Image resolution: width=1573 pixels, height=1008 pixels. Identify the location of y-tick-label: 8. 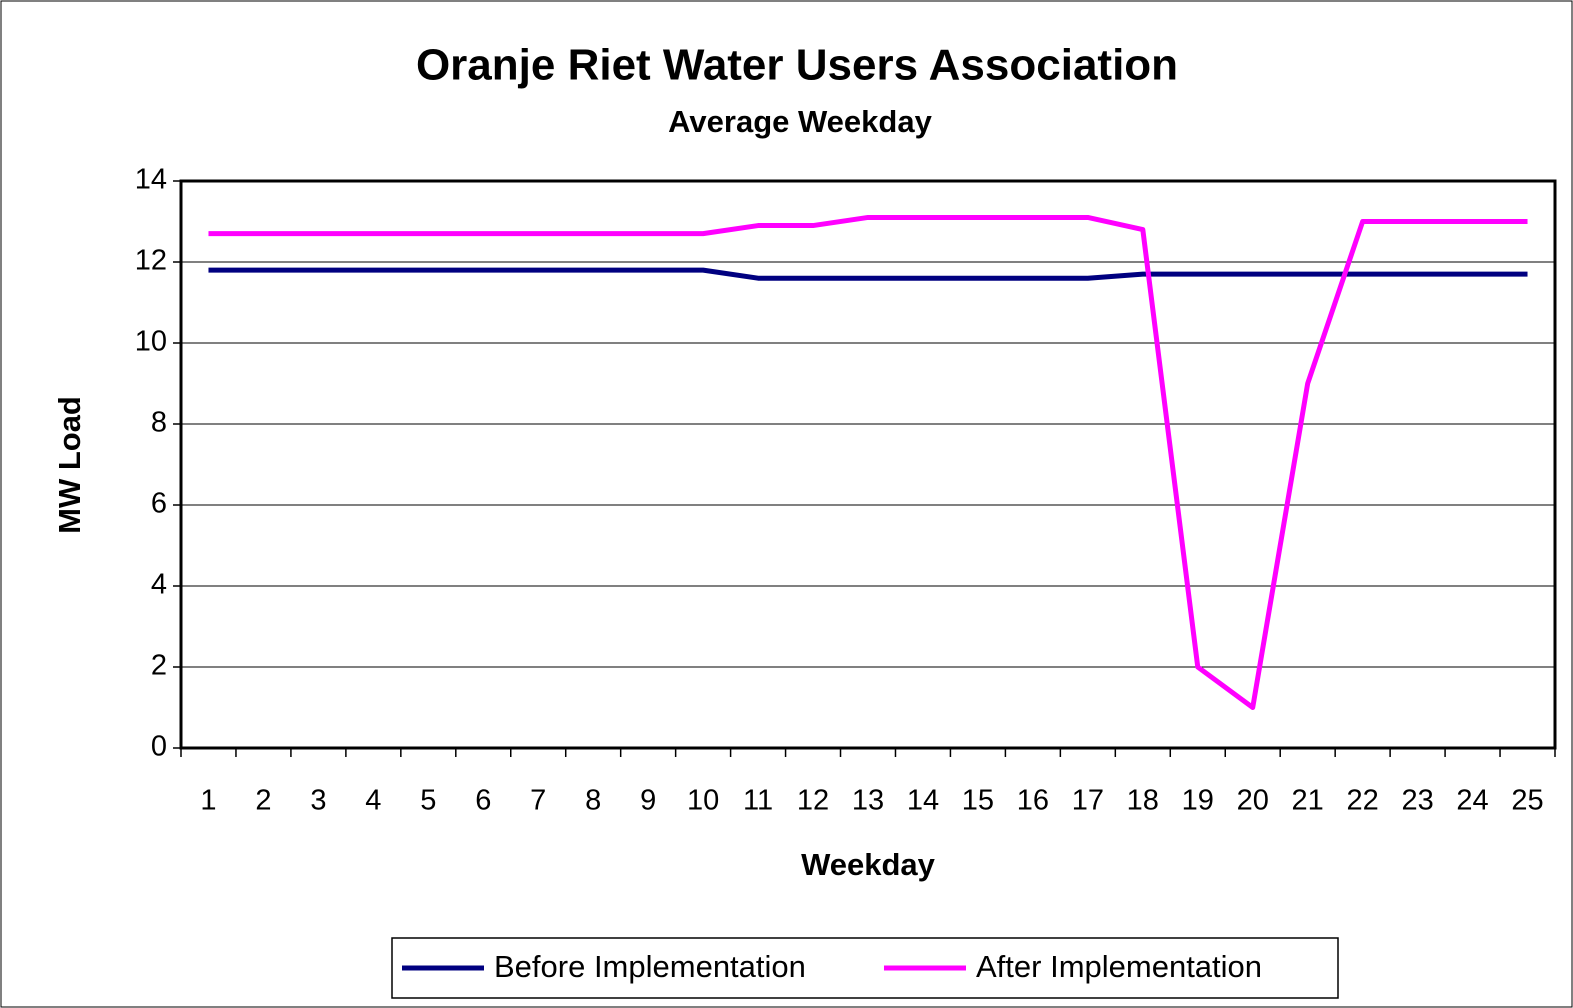
(159, 423).